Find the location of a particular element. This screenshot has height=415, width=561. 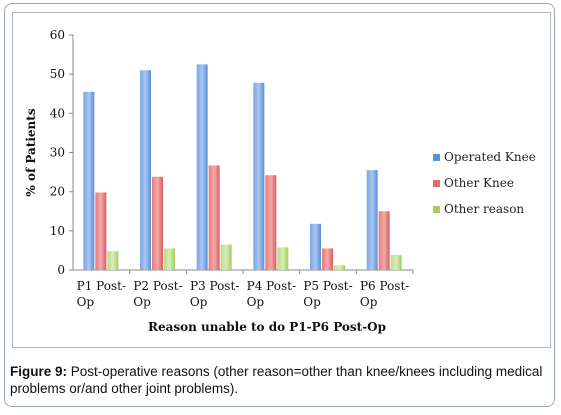

legend: Operated Knee Other Knee Other reason is located at coordinates (484, 183).